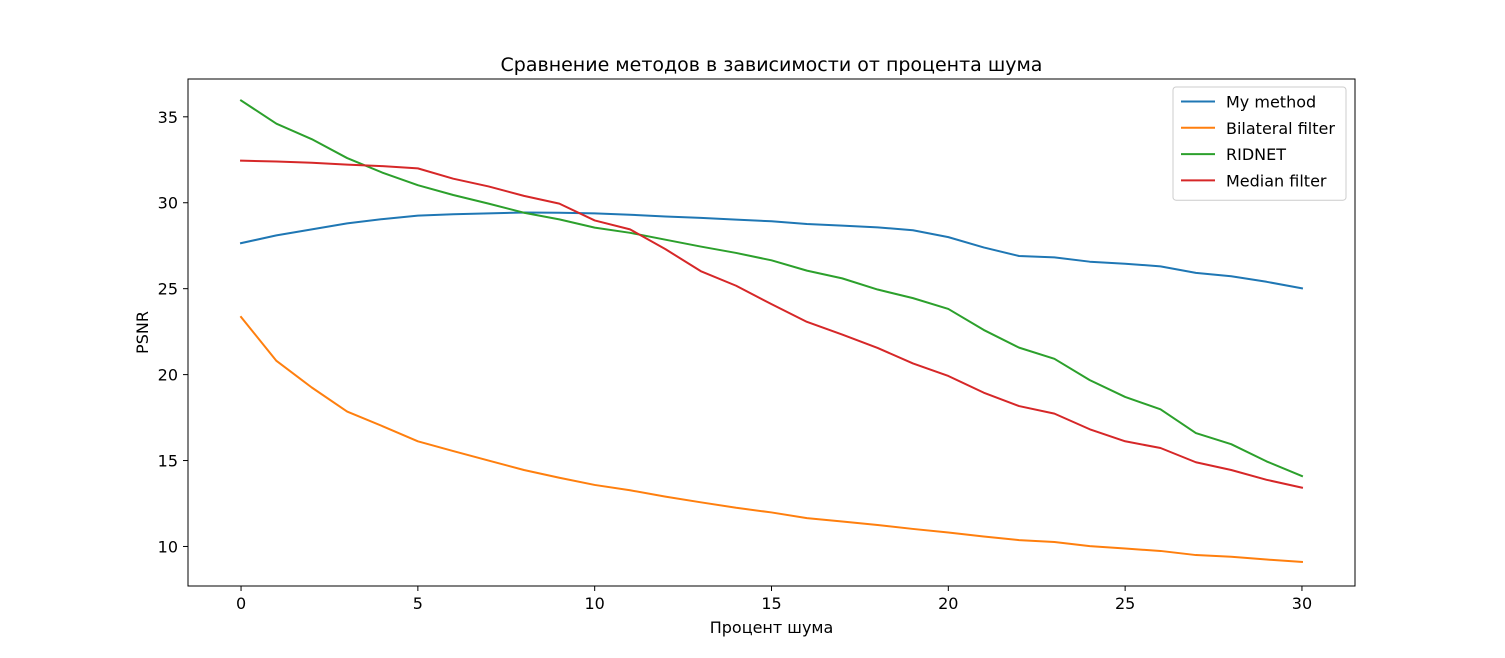 The image size is (1505, 658). I want to click on y-tick-label: 35, so click(168, 117).